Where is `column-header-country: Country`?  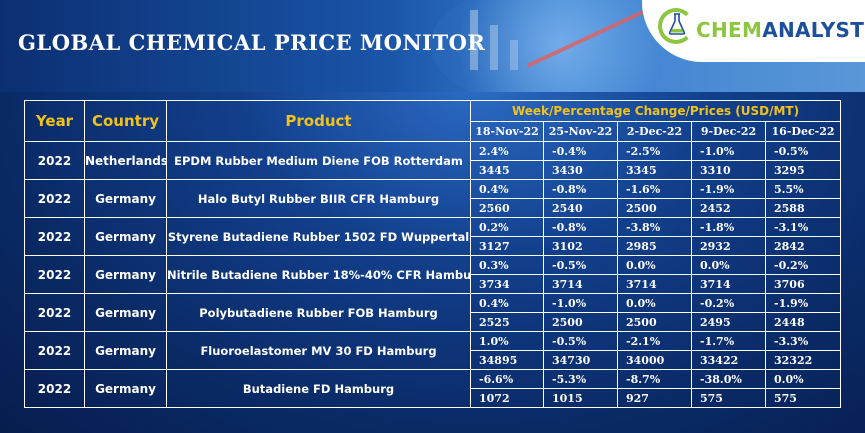 column-header-country: Country is located at coordinates (125, 121).